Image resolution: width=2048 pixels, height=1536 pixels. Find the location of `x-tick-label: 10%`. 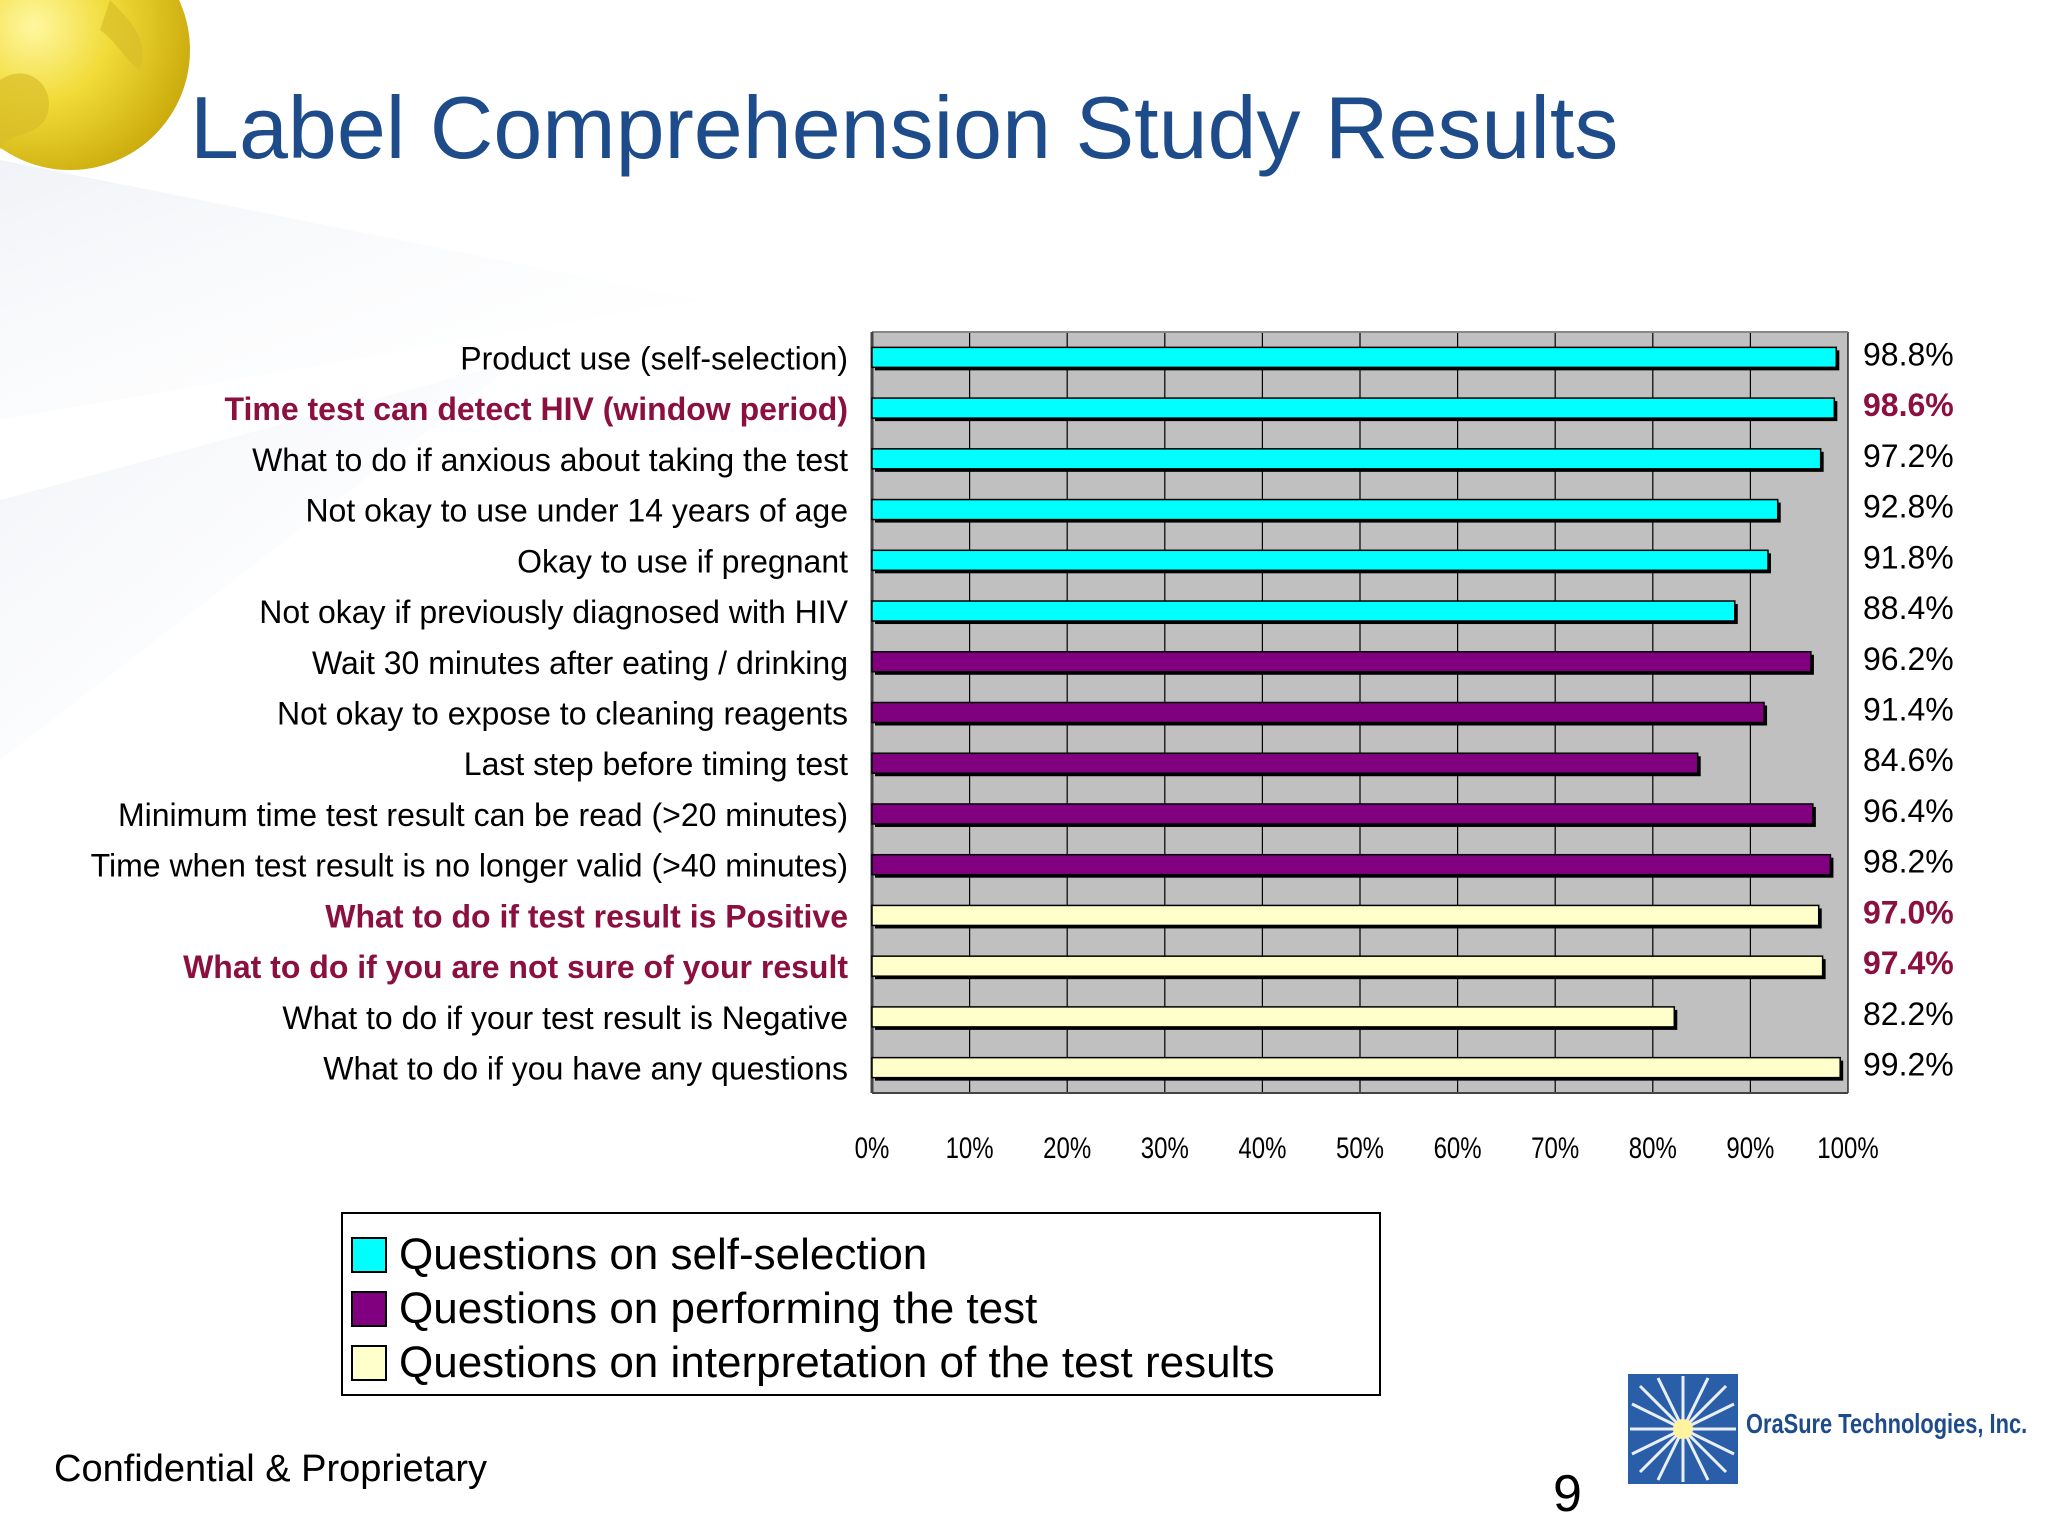

x-tick-label: 10% is located at coordinates (970, 1147).